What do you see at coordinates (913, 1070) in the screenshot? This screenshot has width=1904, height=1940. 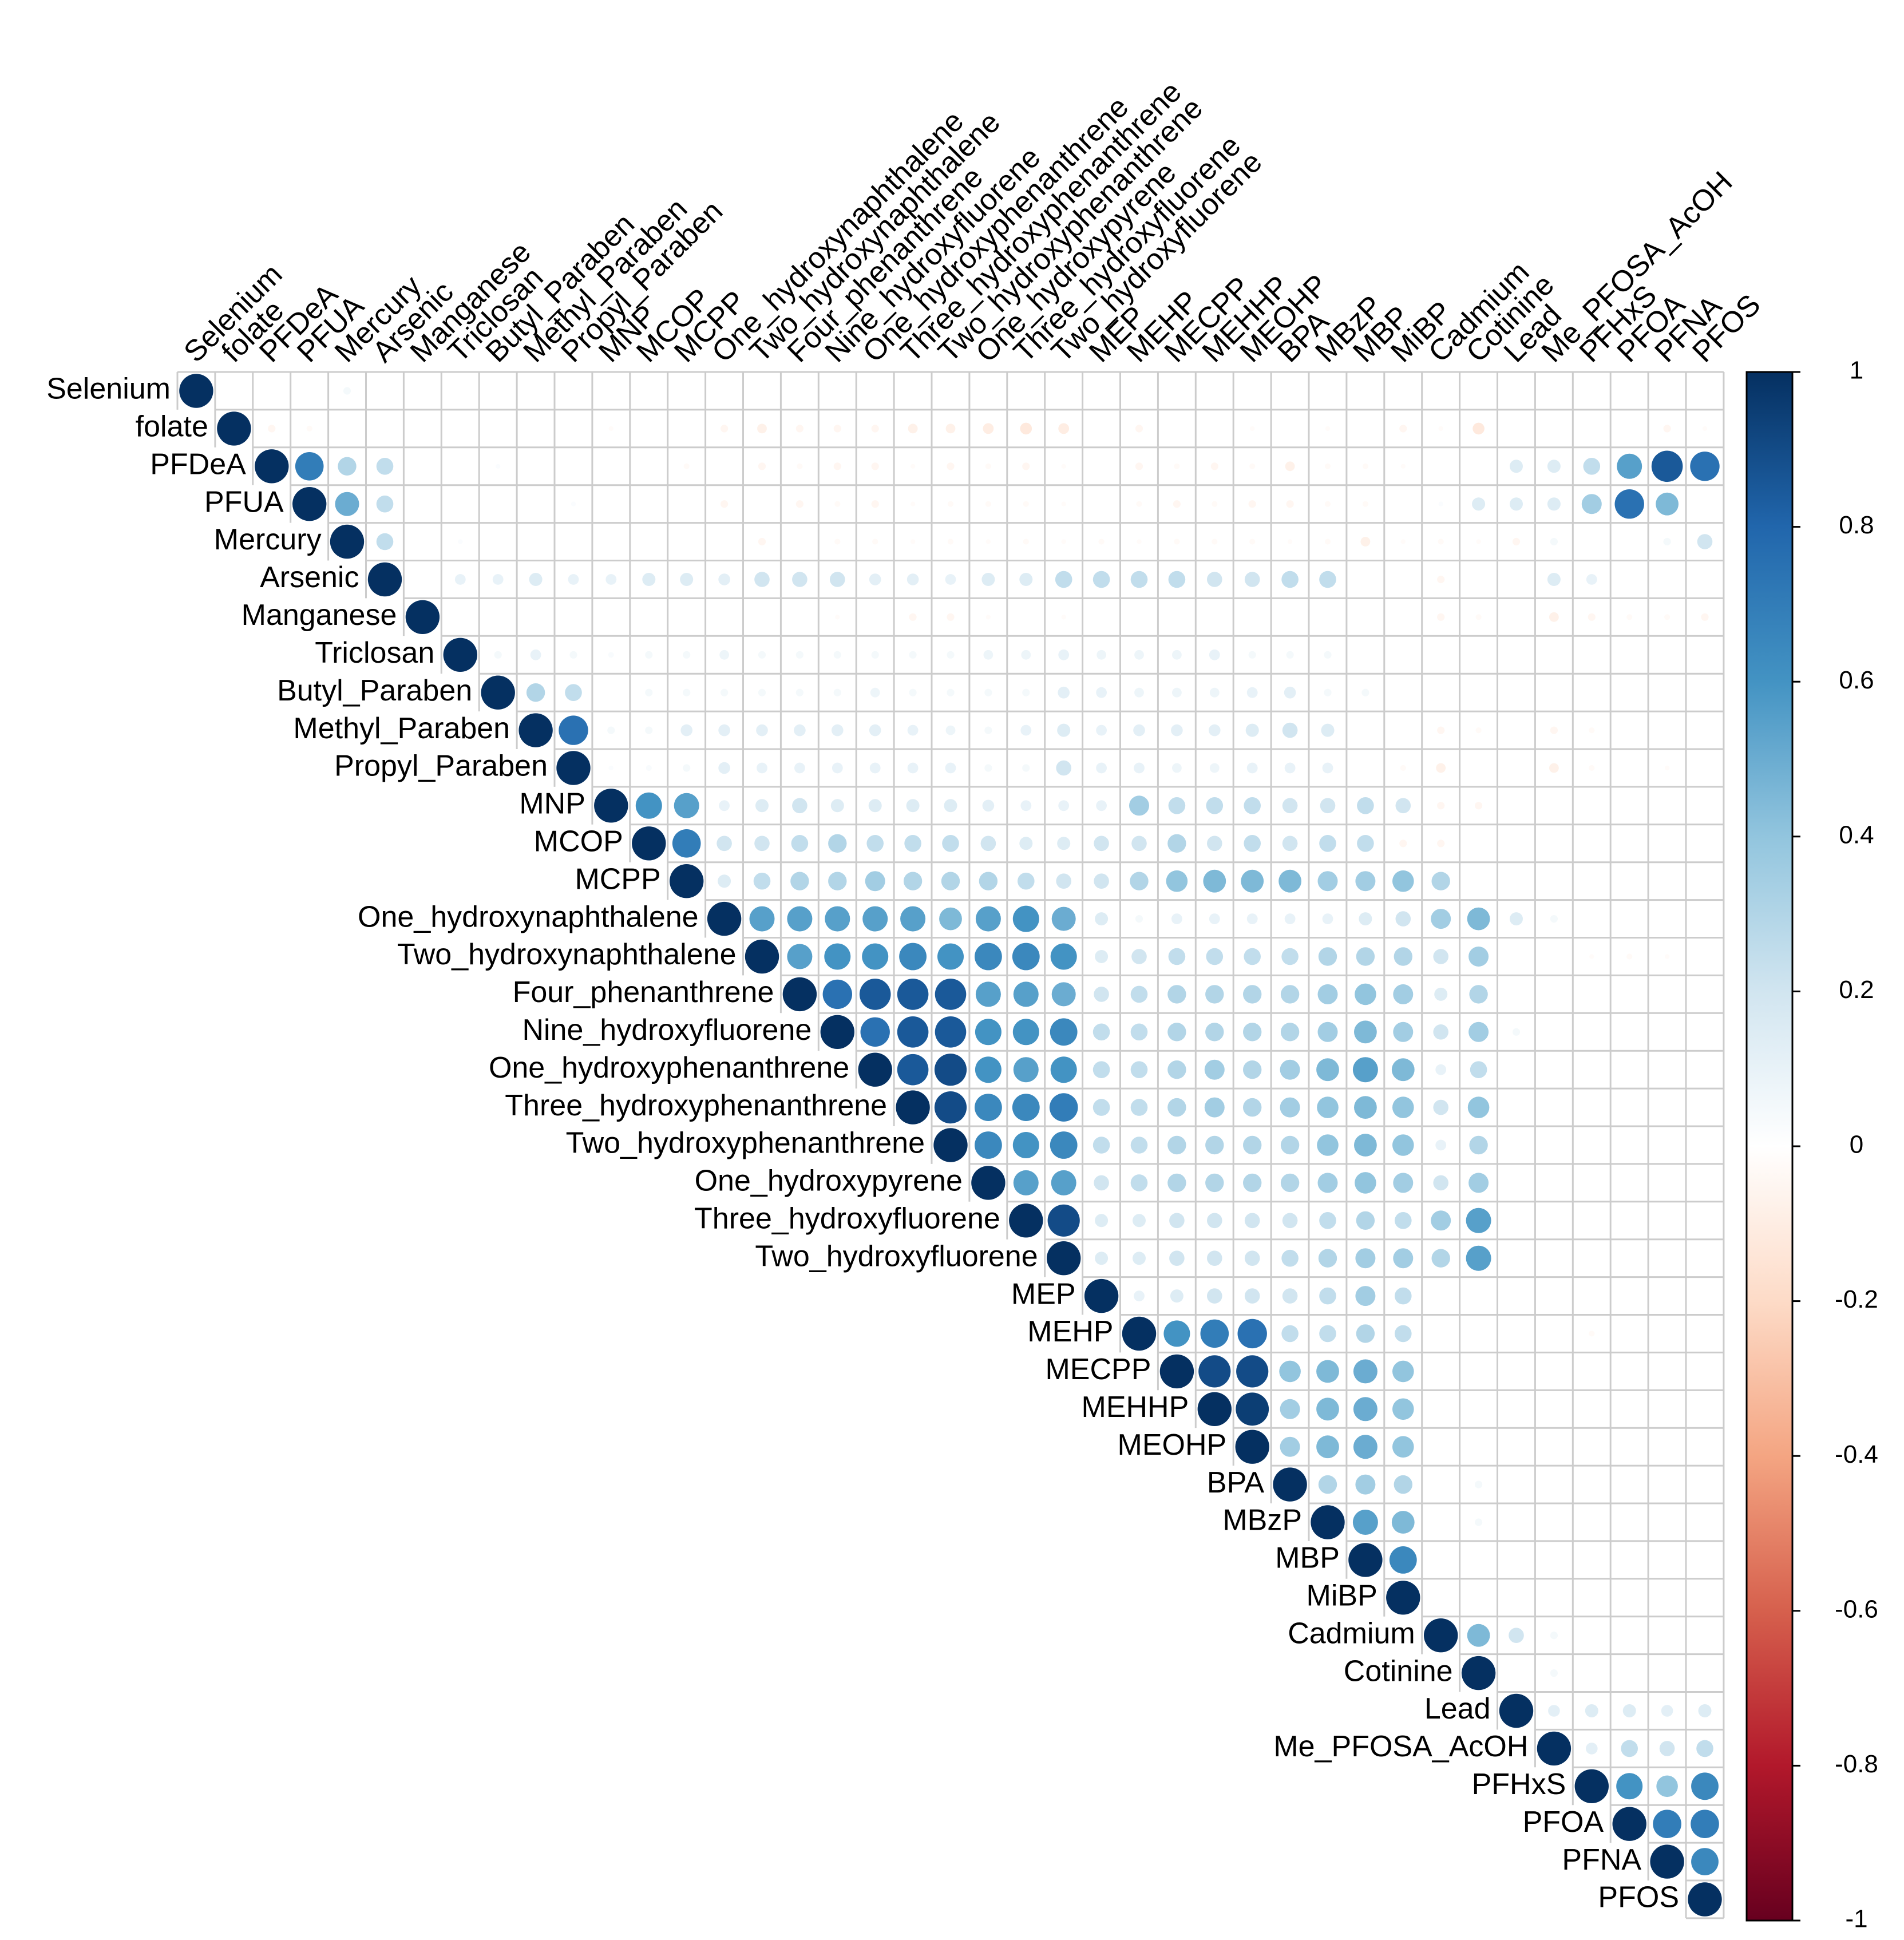 I see `corr-circle-one-hydroxyphenanthrene-three-hydroxyphenanthrene` at bounding box center [913, 1070].